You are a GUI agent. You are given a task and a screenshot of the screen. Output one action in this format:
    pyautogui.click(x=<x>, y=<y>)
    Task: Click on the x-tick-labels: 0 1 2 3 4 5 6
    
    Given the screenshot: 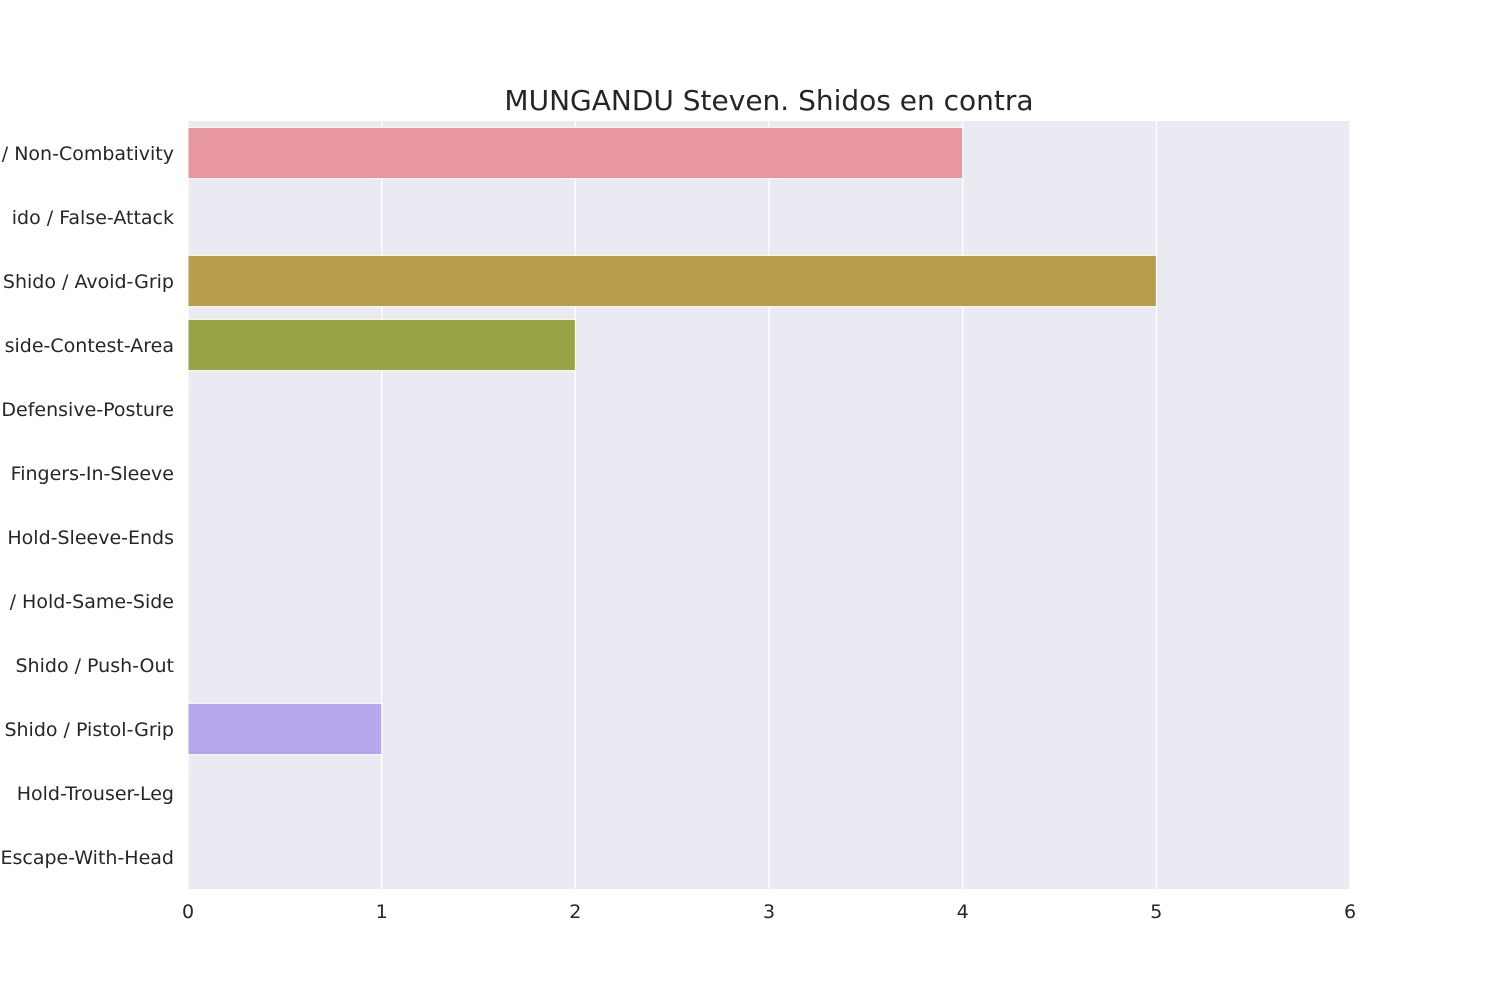 What is the action you would take?
    pyautogui.click(x=769, y=912)
    